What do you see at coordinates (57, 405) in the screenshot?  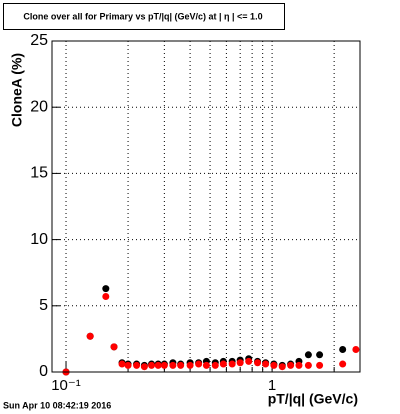 I see `timestamp: Sun Apr 10 08:42:19 2016` at bounding box center [57, 405].